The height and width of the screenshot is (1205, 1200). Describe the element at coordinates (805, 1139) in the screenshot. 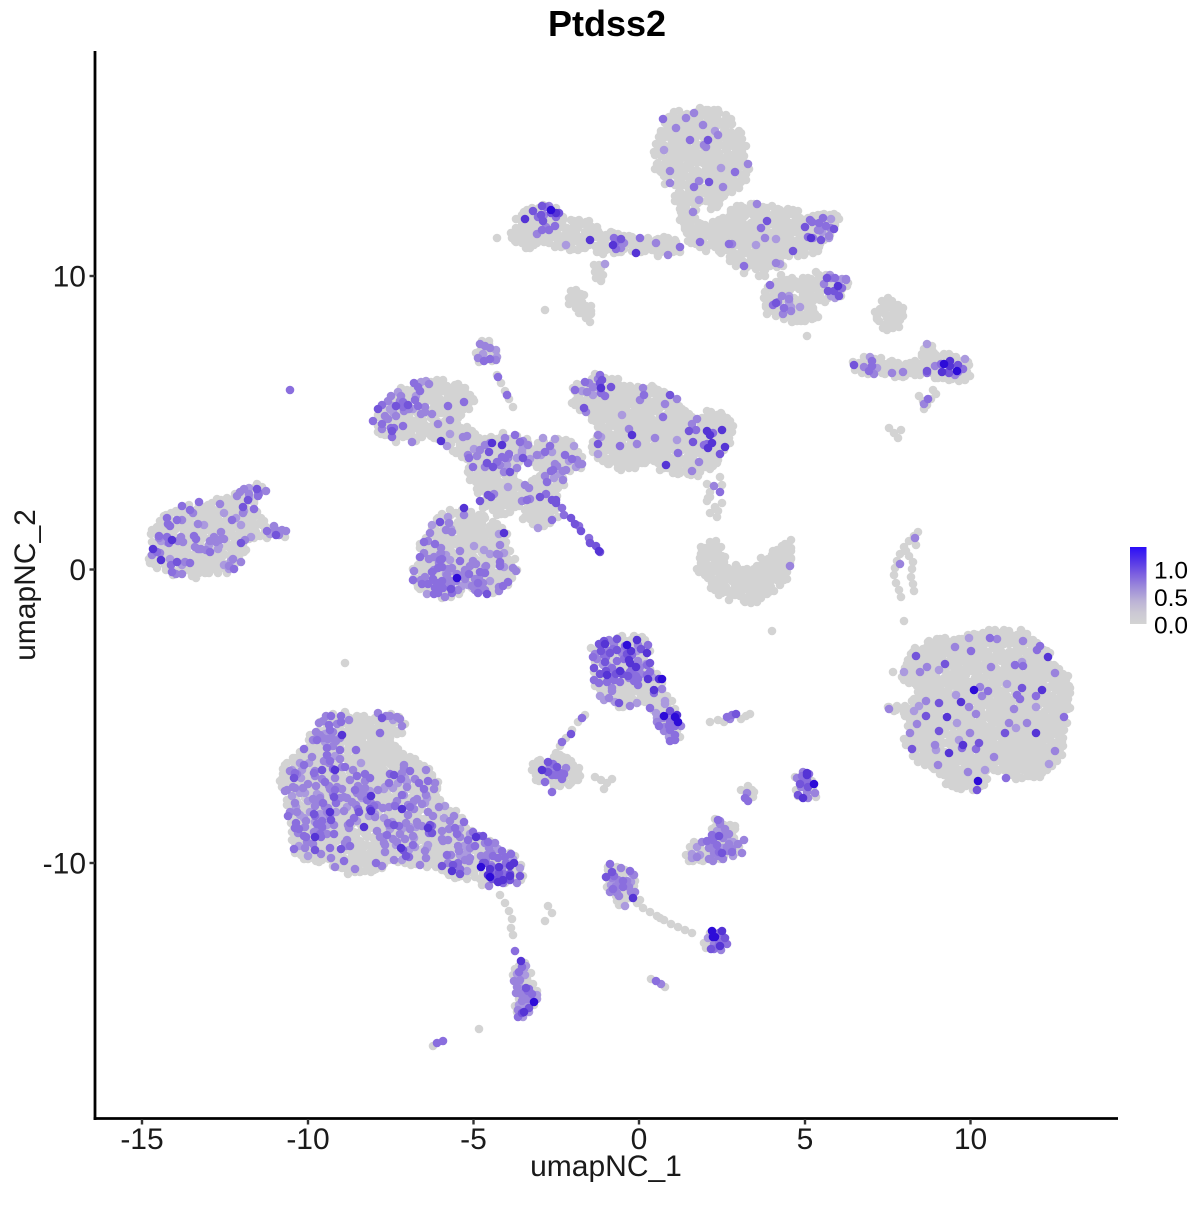

I see `svg-text: 5` at that location.